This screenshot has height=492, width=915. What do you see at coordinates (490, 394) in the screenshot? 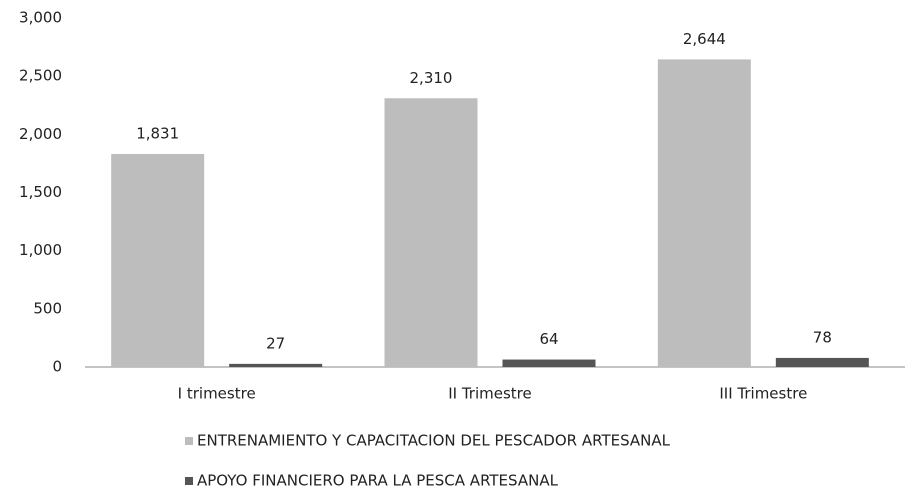
I see `x-tick-label: II Trimestre` at bounding box center [490, 394].